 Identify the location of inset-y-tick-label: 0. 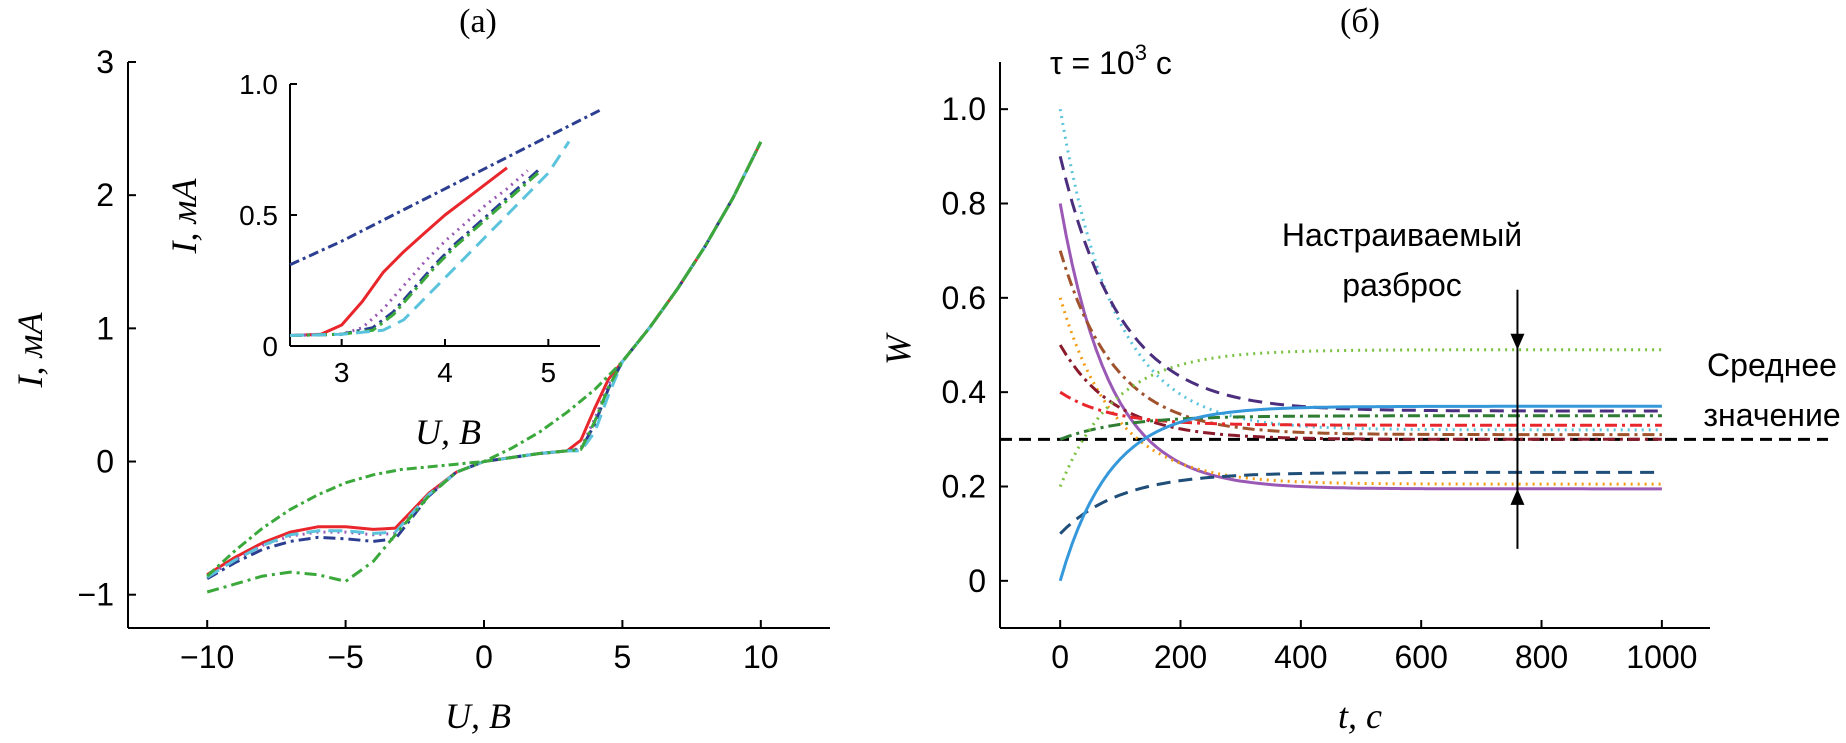
(270, 346).